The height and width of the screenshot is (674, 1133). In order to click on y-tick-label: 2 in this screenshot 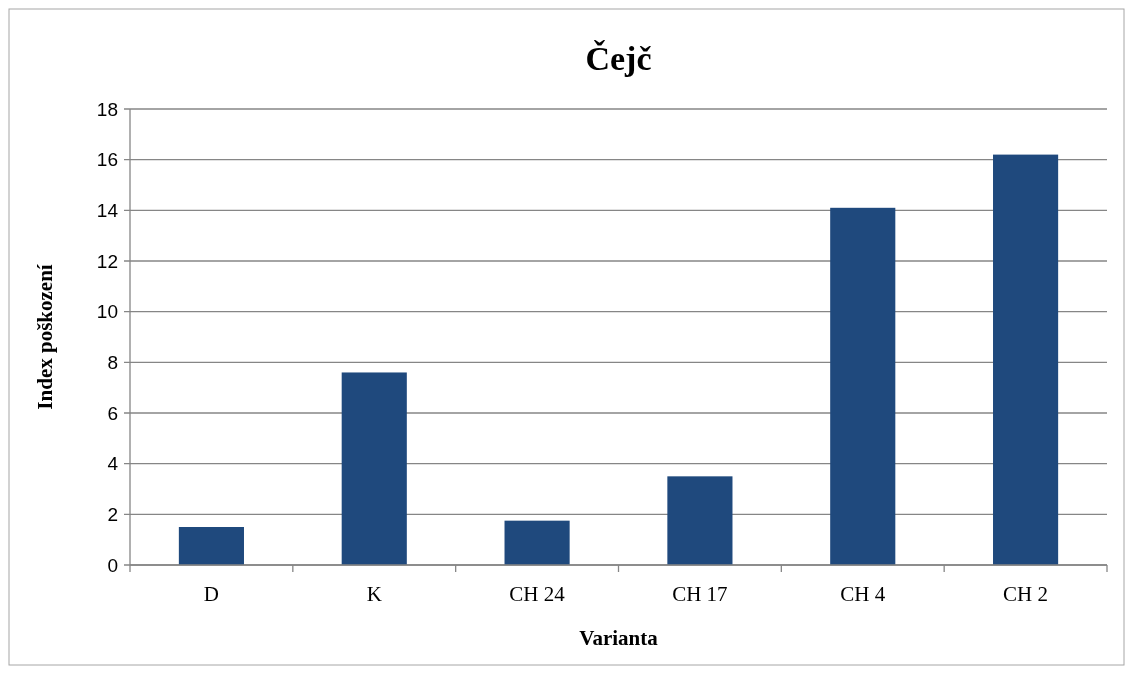, I will do `click(112, 514)`.